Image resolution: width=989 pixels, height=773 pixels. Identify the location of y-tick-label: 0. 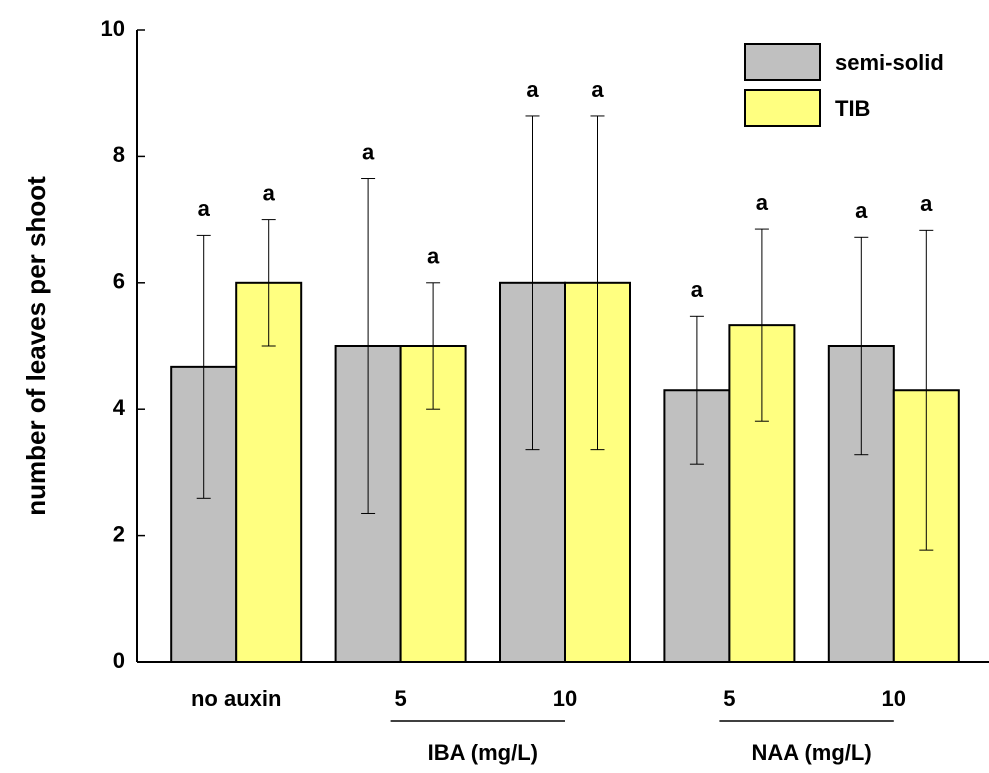
(119, 660).